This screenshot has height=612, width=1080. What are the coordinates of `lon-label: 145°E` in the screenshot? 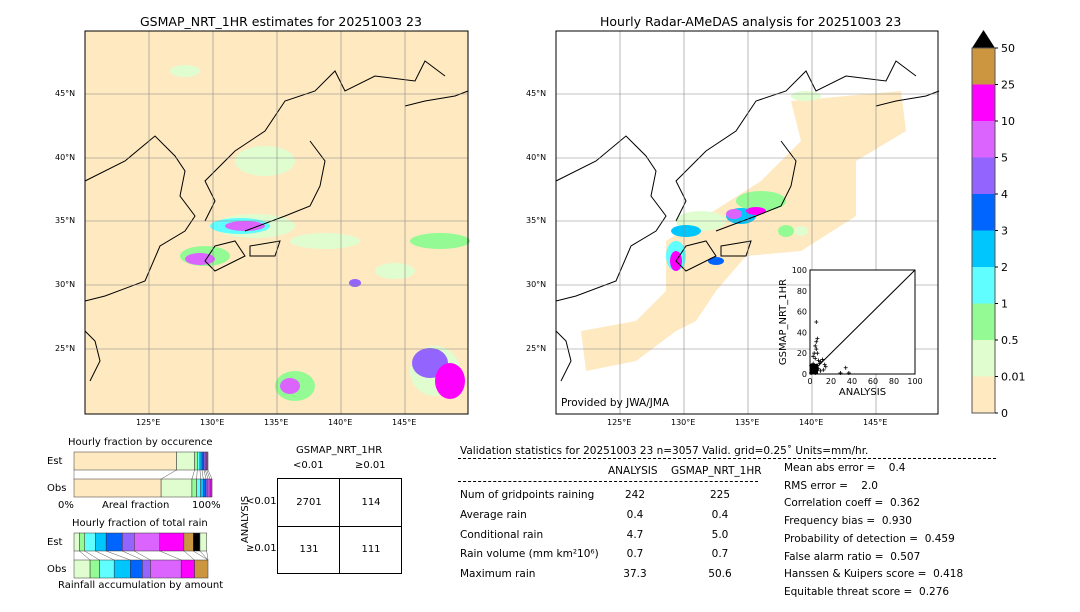 It's located at (404, 422).